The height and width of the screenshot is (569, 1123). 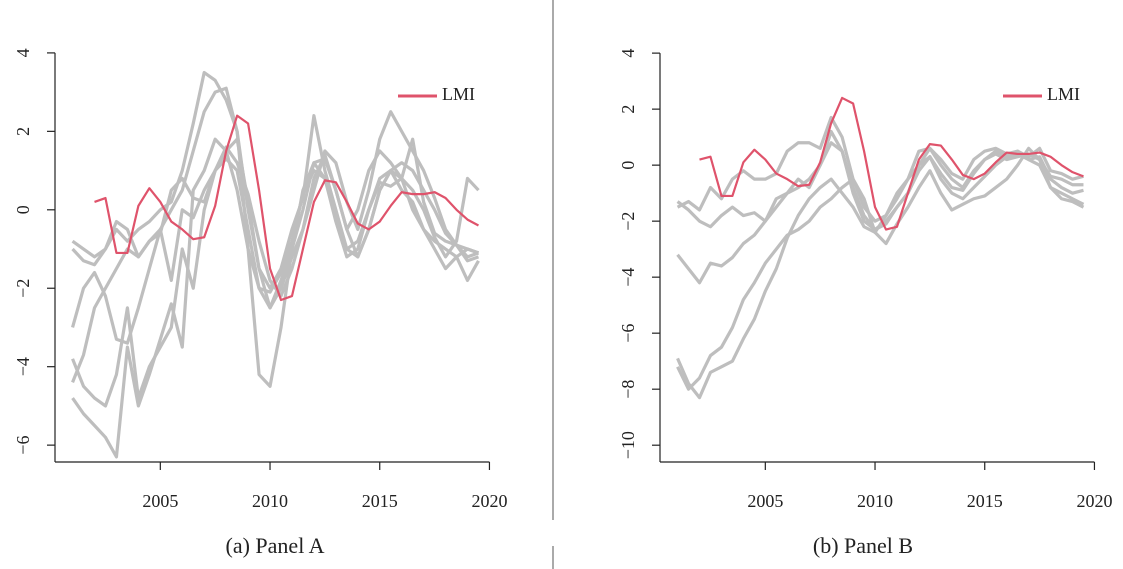 I want to click on y-tick-label: −10, so click(x=628, y=445).